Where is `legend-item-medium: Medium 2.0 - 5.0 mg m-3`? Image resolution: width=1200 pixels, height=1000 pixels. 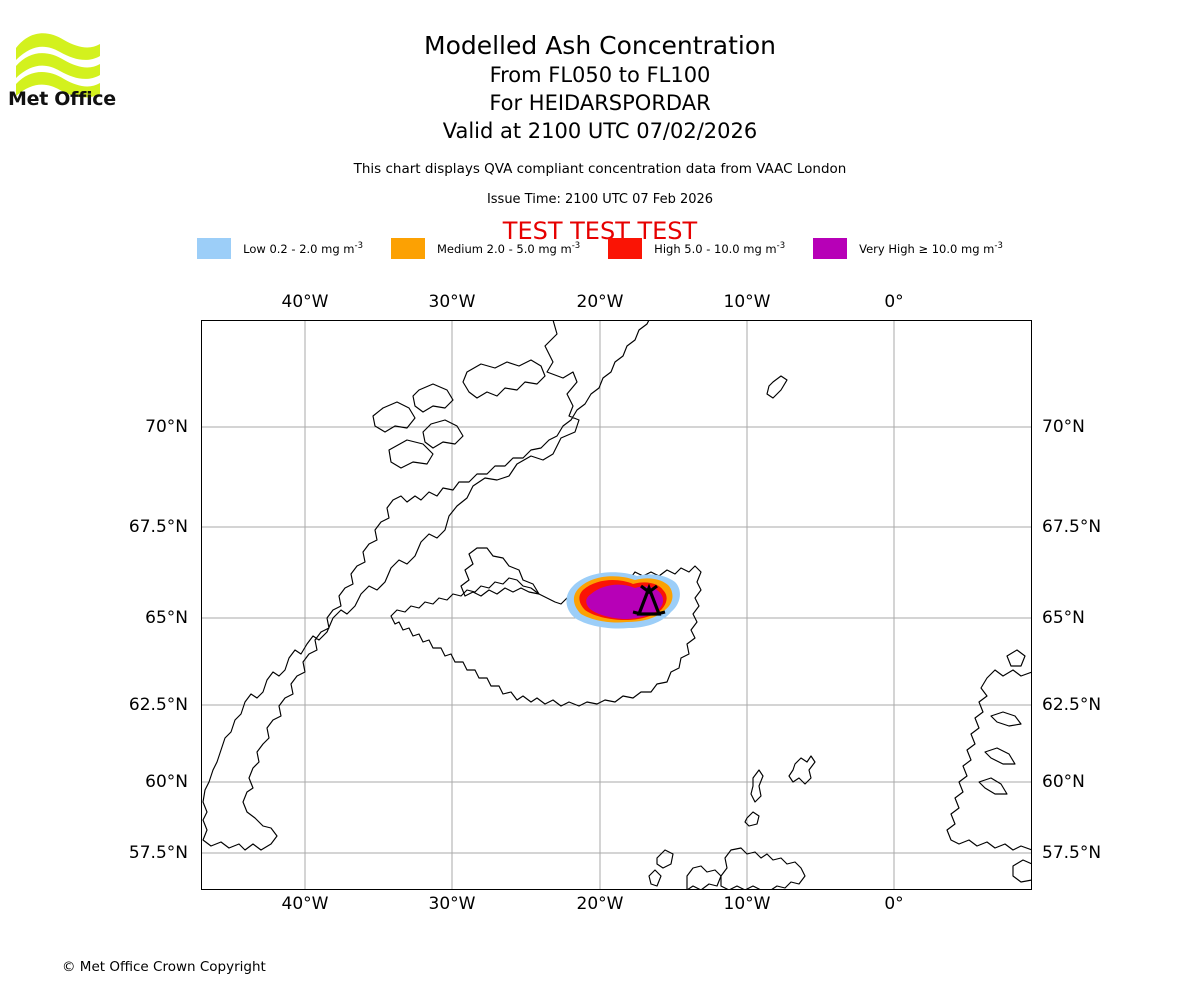
legend-item-medium: Medium 2.0 - 5.0 mg m-3 is located at coordinates (485, 248).